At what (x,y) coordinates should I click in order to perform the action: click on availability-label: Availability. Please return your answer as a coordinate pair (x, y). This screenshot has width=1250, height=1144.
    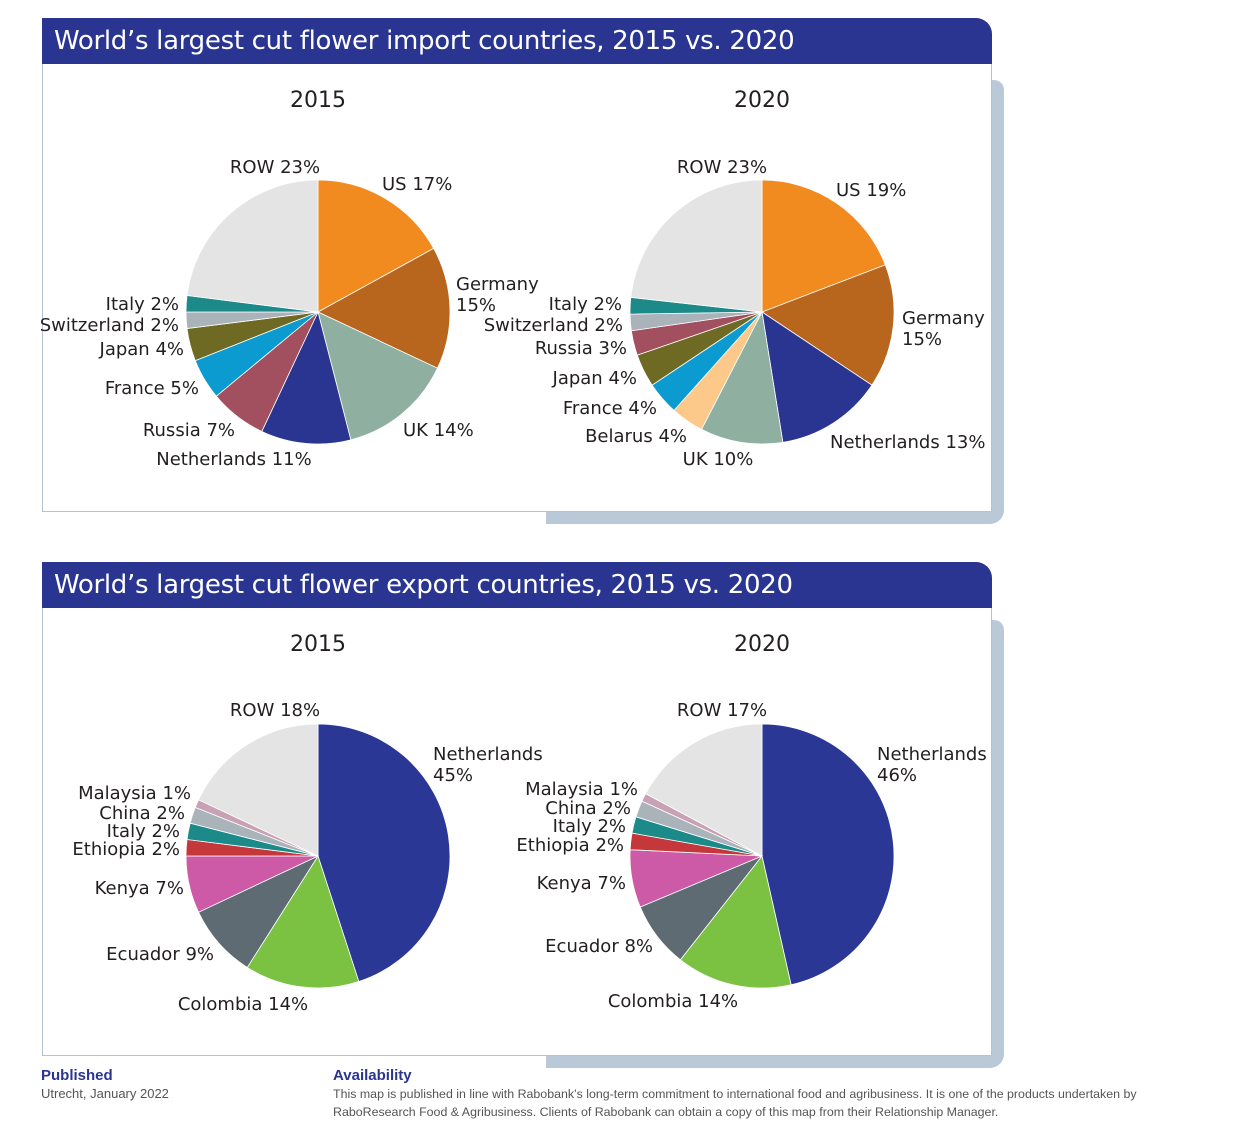
    Looking at the image, I should click on (372, 1075).